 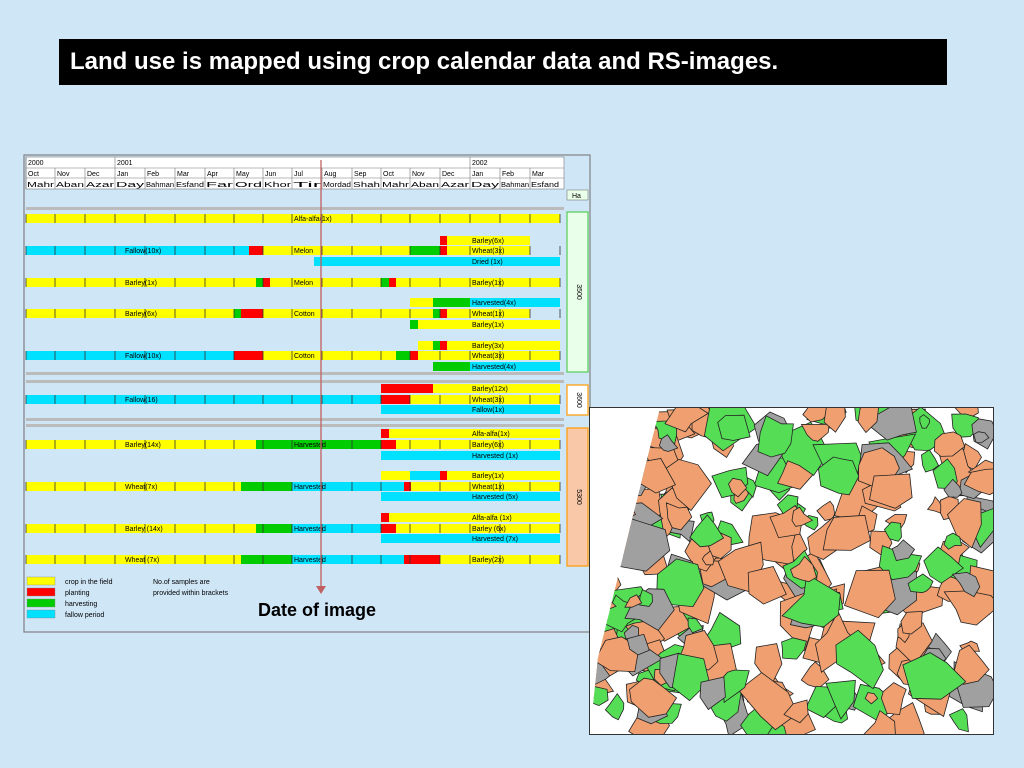 What do you see at coordinates (181, 582) in the screenshot?
I see `legend-note: No.of samples are` at bounding box center [181, 582].